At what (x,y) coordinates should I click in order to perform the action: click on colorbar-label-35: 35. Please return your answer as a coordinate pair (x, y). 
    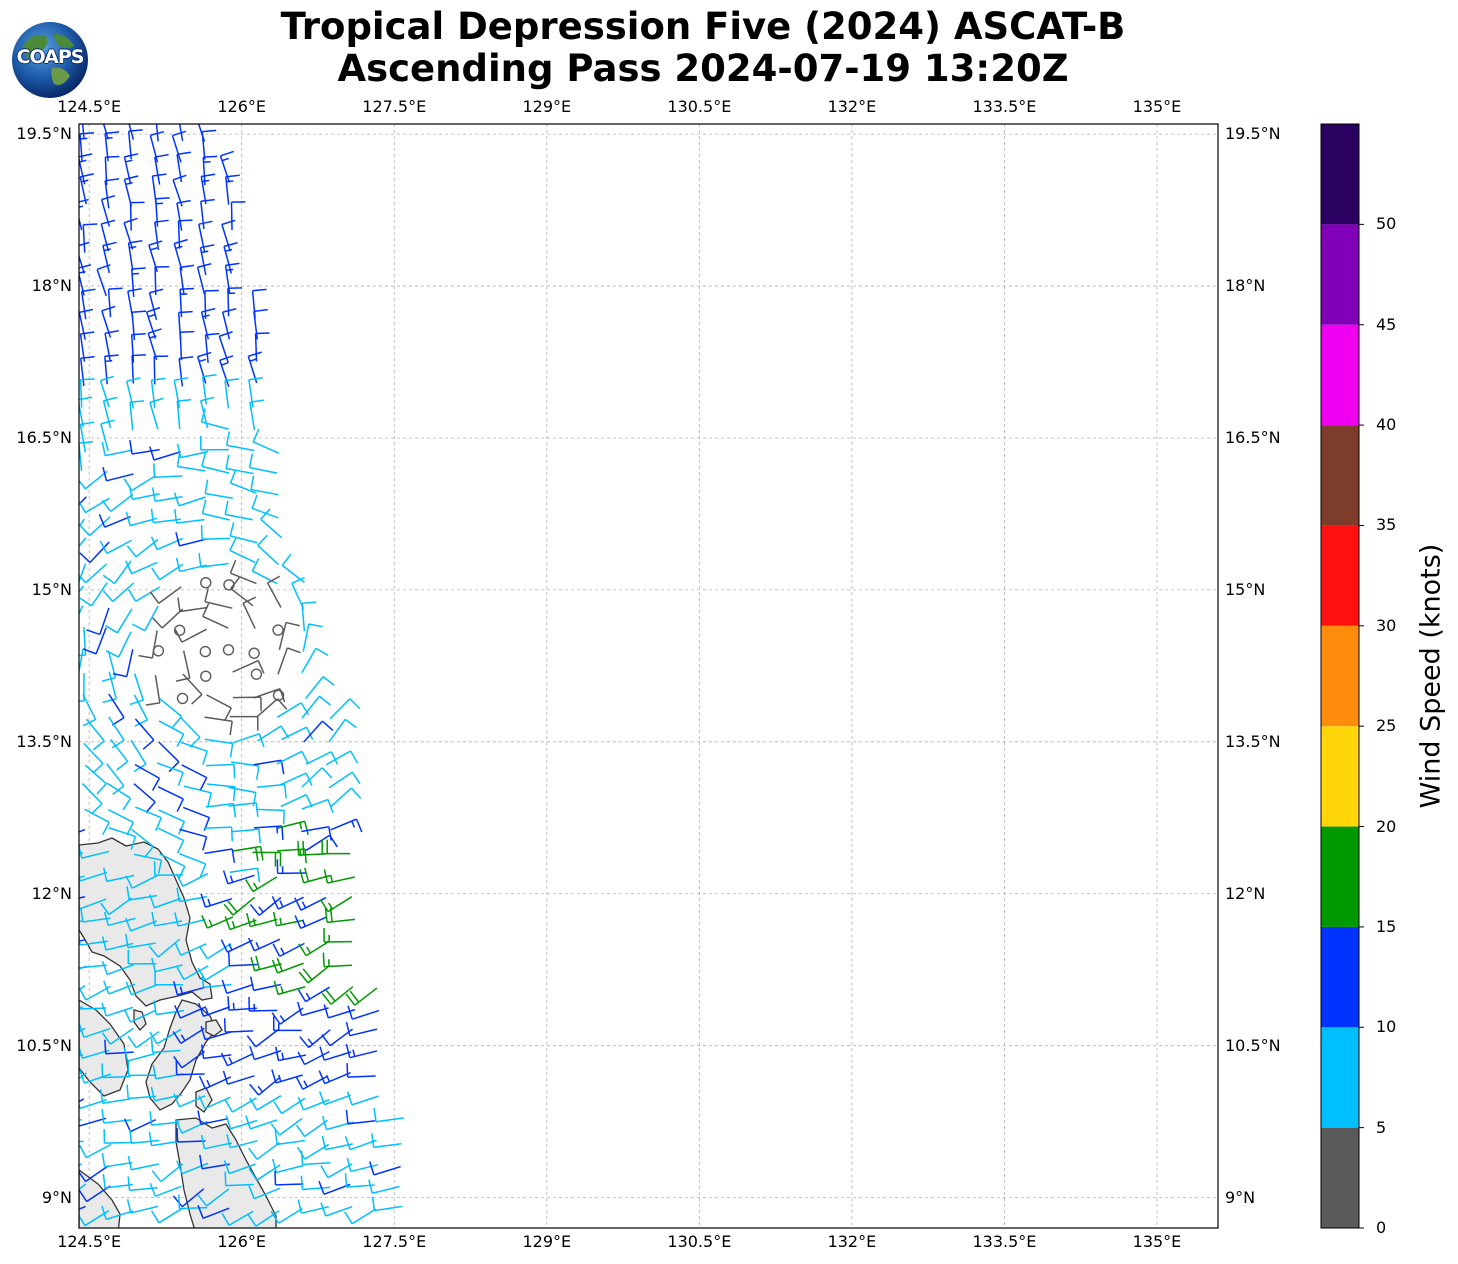
    Looking at the image, I should click on (1386, 525).